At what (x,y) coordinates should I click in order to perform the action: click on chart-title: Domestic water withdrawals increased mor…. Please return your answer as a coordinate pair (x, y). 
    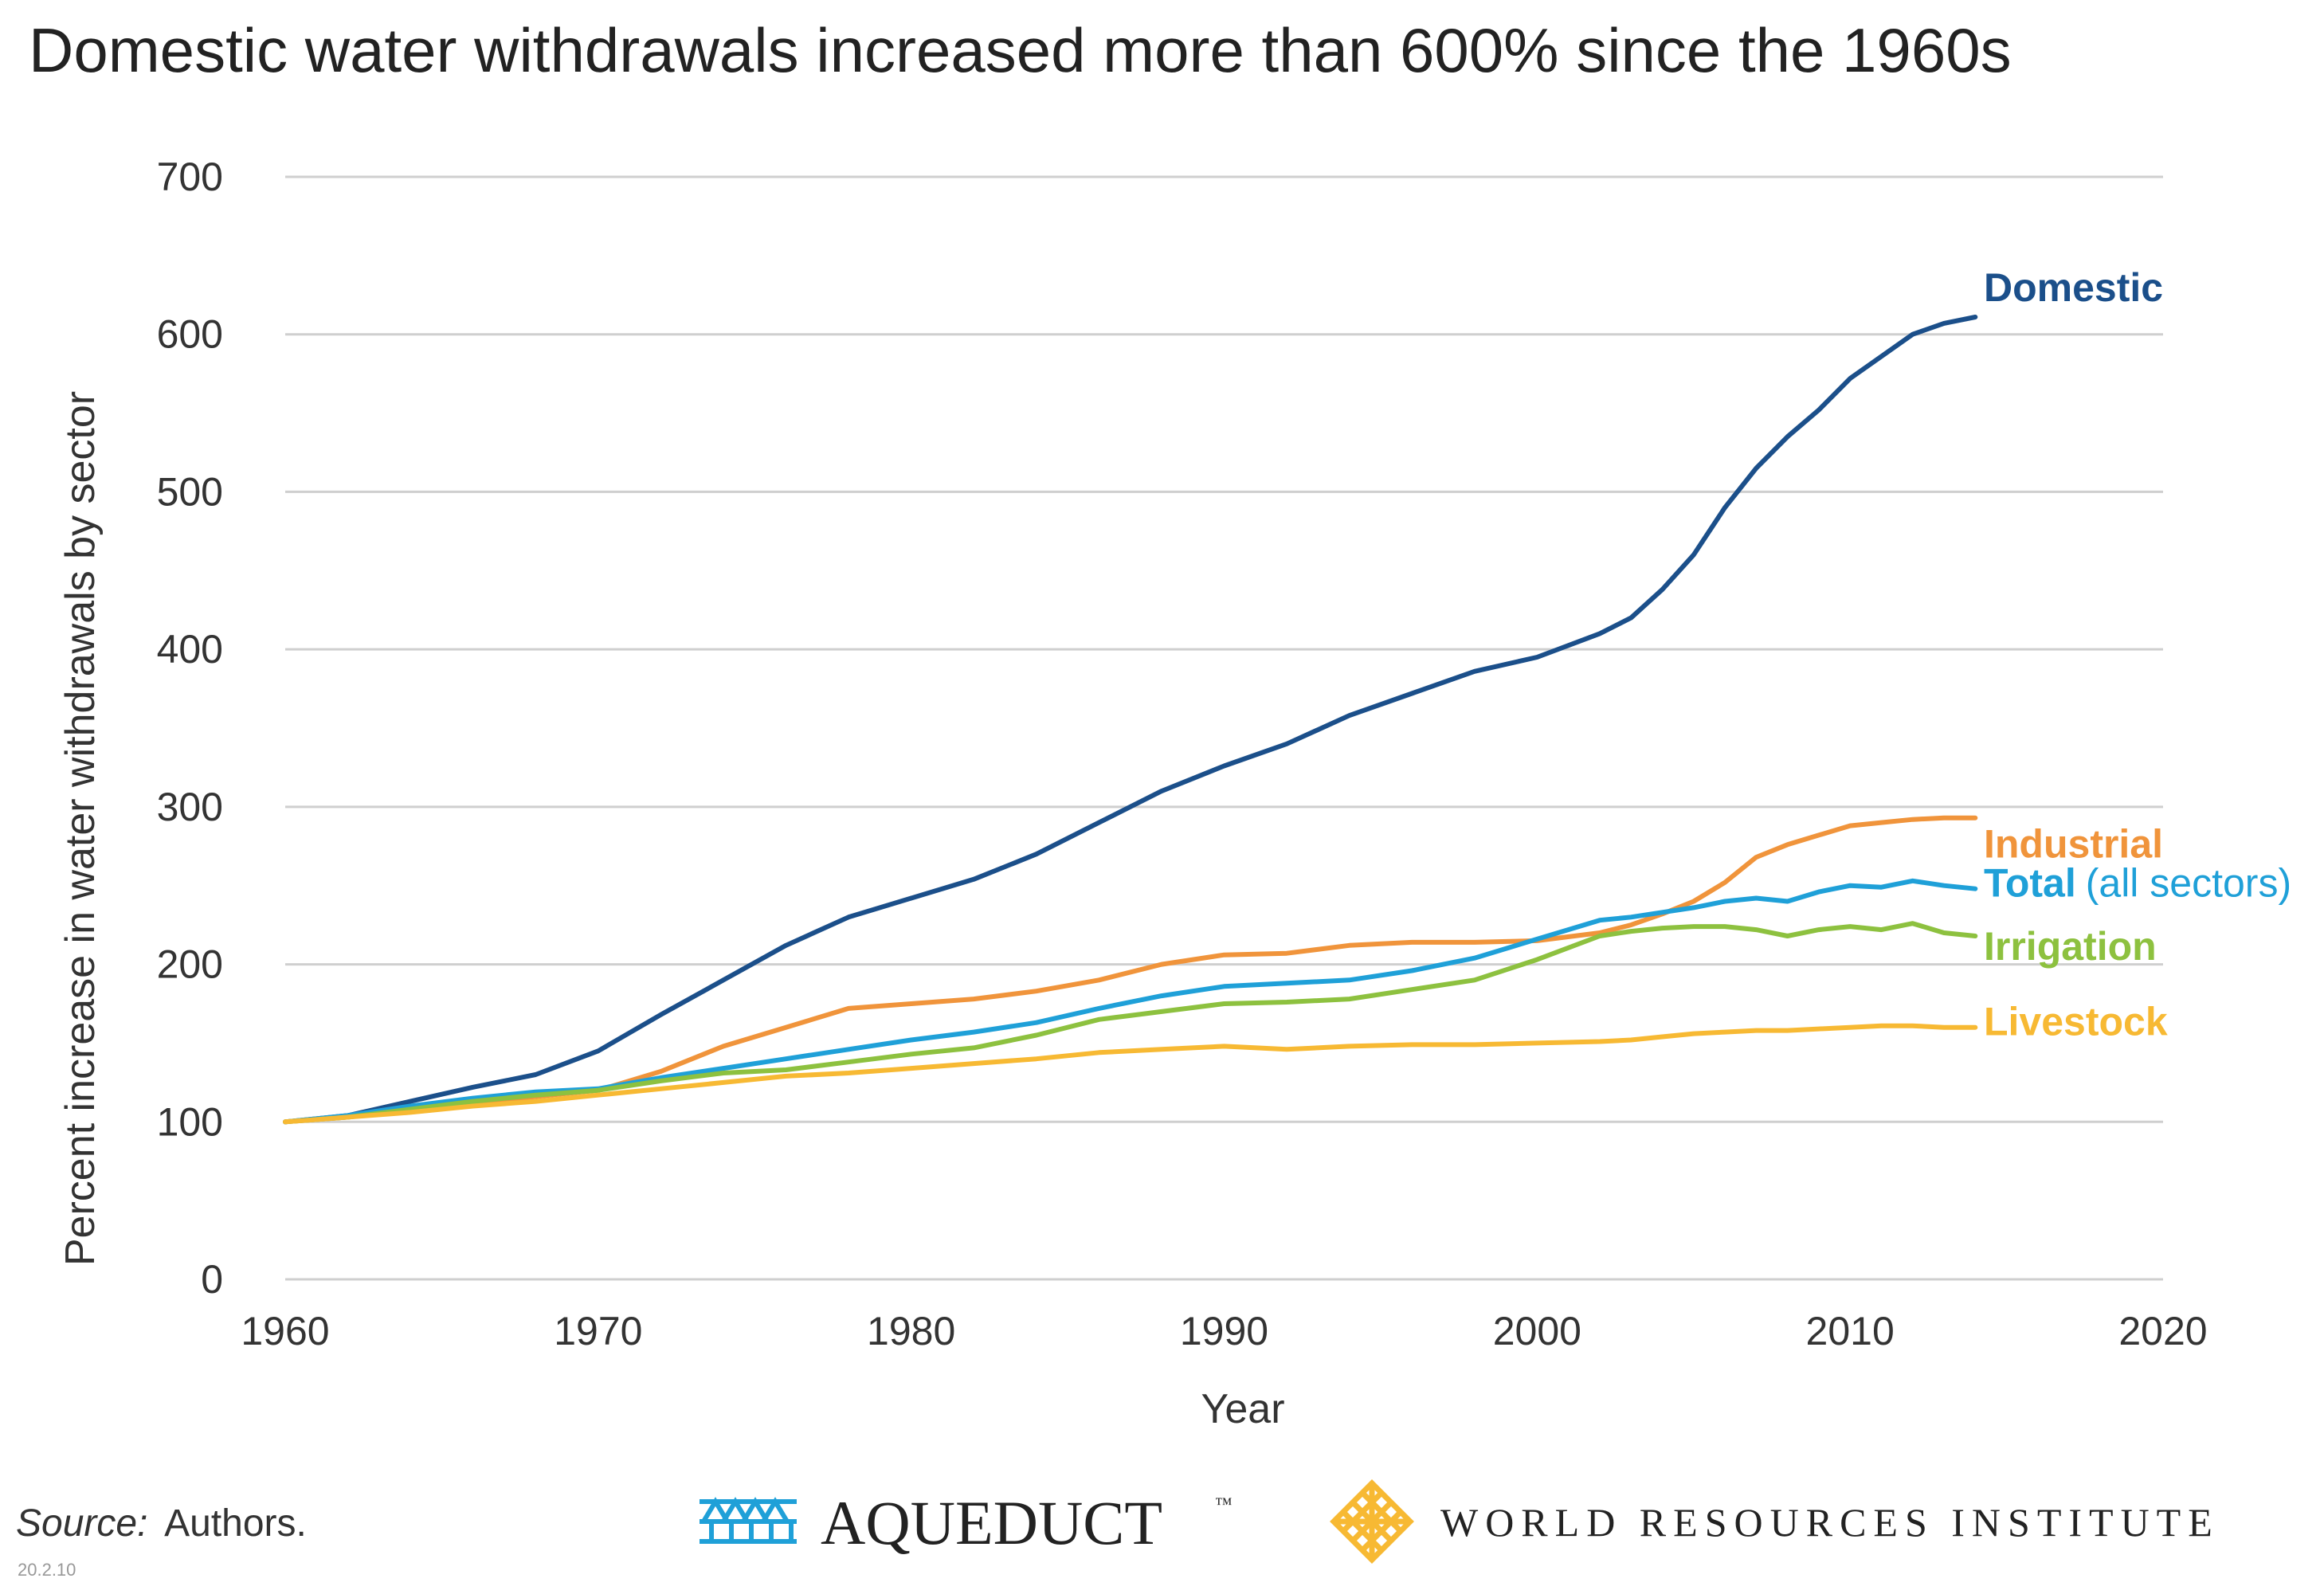
    Looking at the image, I should click on (1020, 50).